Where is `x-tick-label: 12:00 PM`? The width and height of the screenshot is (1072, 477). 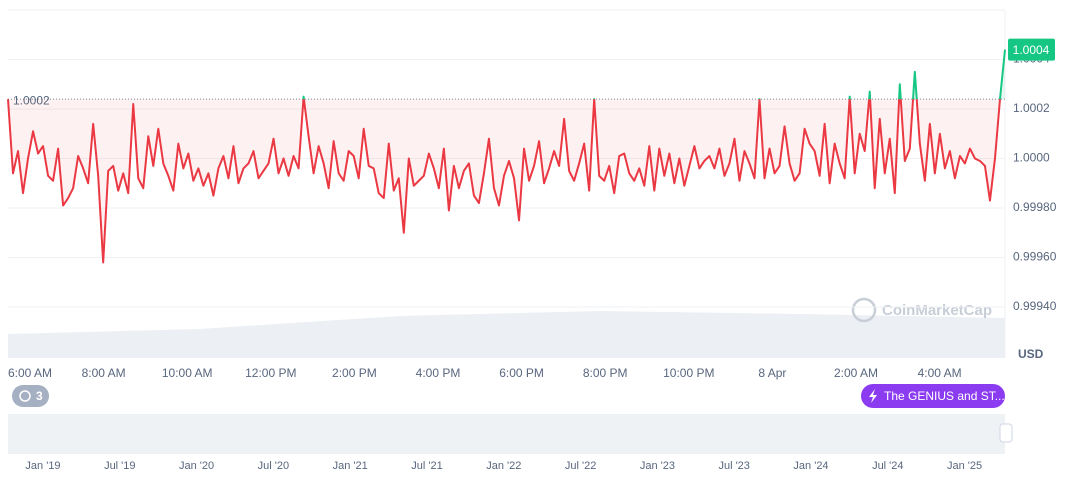
x-tick-label: 12:00 PM is located at coordinates (270, 373).